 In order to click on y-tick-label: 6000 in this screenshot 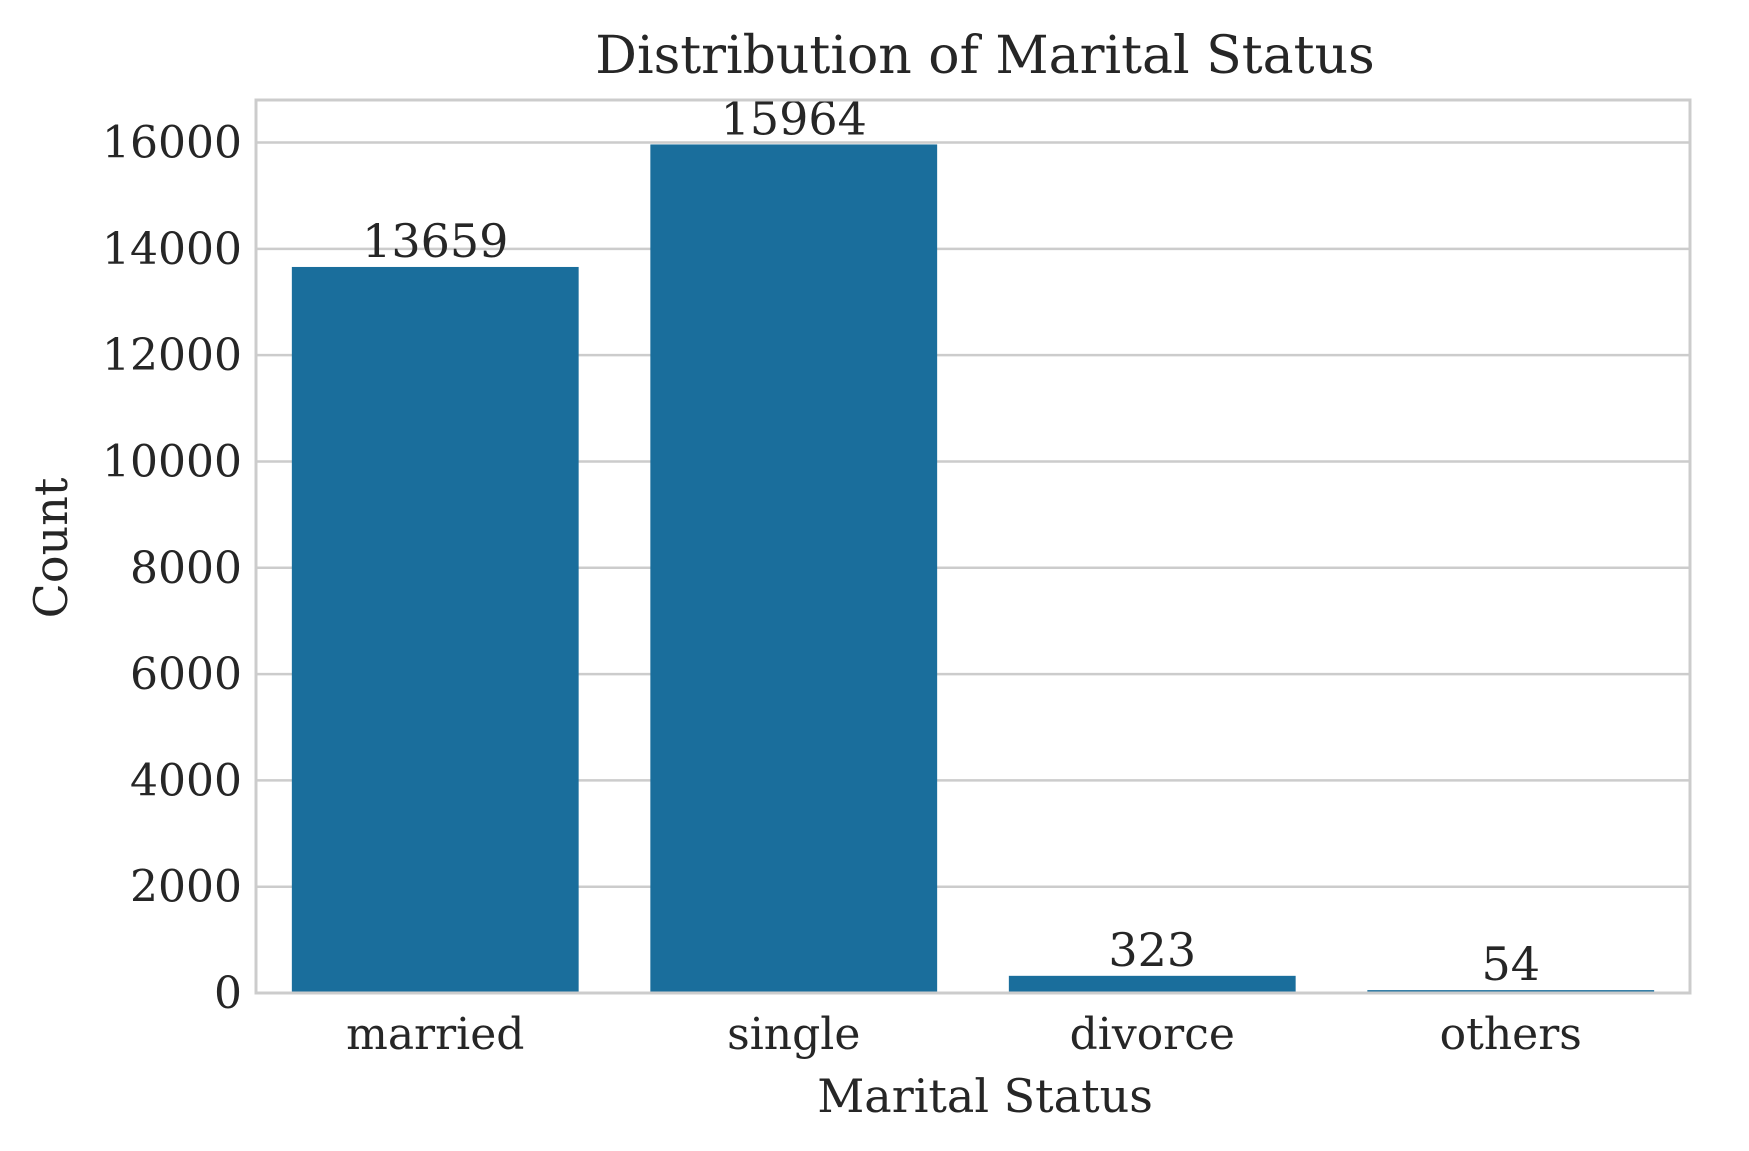, I will do `click(186, 674)`.